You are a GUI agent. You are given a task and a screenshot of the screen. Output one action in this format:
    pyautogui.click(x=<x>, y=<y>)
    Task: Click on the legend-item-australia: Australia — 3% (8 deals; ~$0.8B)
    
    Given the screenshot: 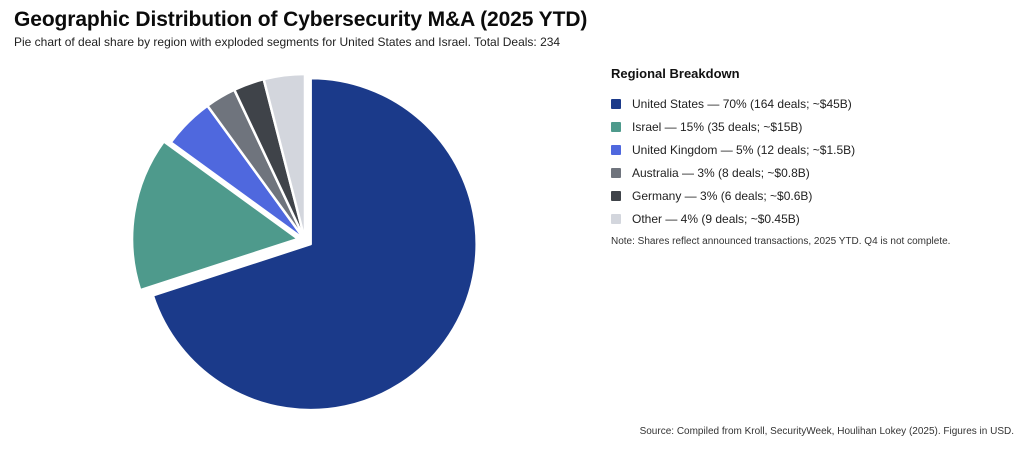 What is the action you would take?
    pyautogui.click(x=811, y=172)
    